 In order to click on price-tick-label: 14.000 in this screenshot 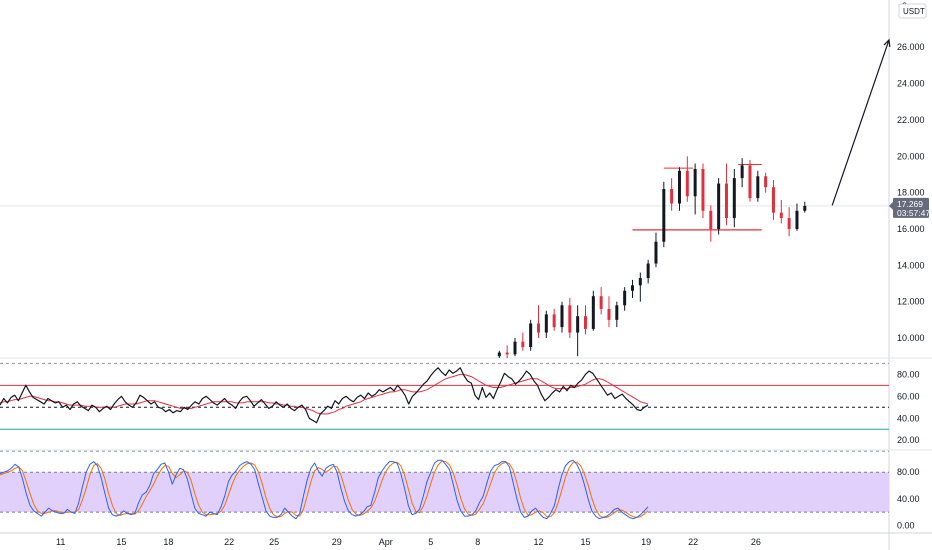, I will do `click(911, 265)`.